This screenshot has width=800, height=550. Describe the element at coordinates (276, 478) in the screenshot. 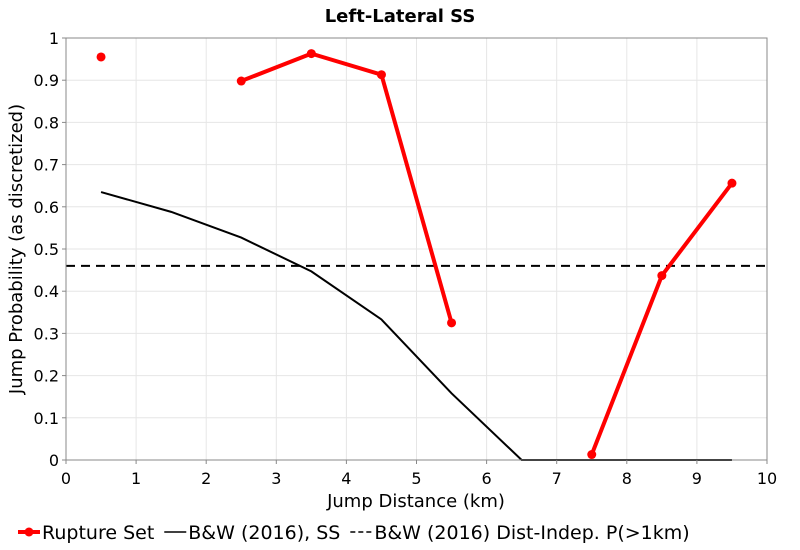

I see `x-tick-label: 3` at that location.